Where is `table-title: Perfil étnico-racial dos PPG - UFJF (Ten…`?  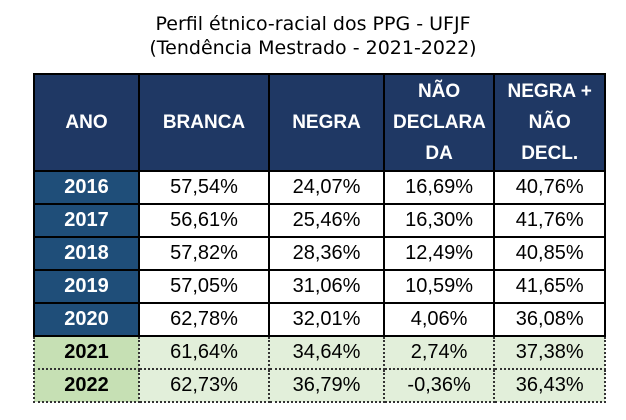 table-title: Perfil étnico-racial dos PPG - UFJF (Ten… is located at coordinates (313, 36).